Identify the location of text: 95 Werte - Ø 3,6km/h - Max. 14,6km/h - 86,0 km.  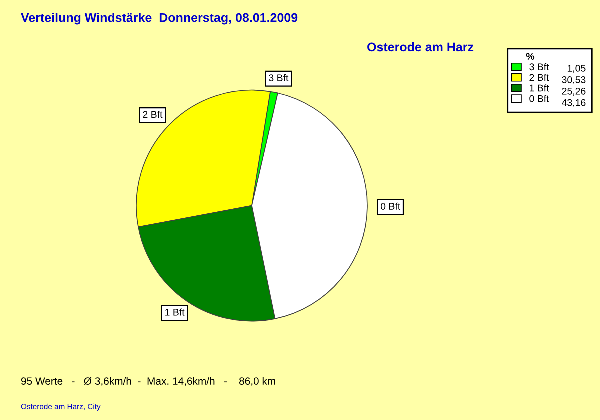
(148, 381).